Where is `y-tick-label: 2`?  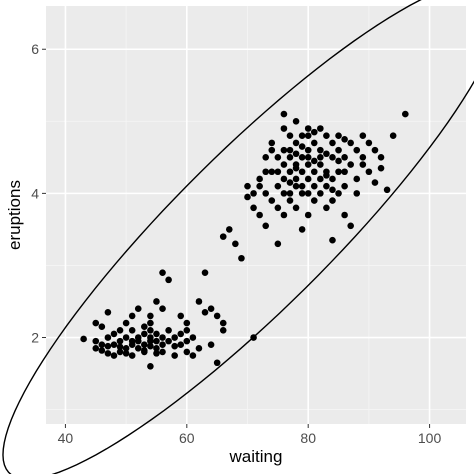 y-tick-label: 2 is located at coordinates (35, 338).